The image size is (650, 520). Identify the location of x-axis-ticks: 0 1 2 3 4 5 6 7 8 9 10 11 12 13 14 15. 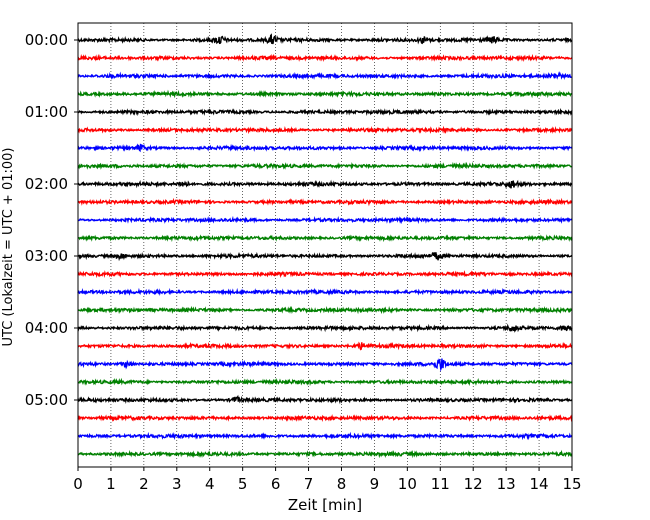
(327, 480).